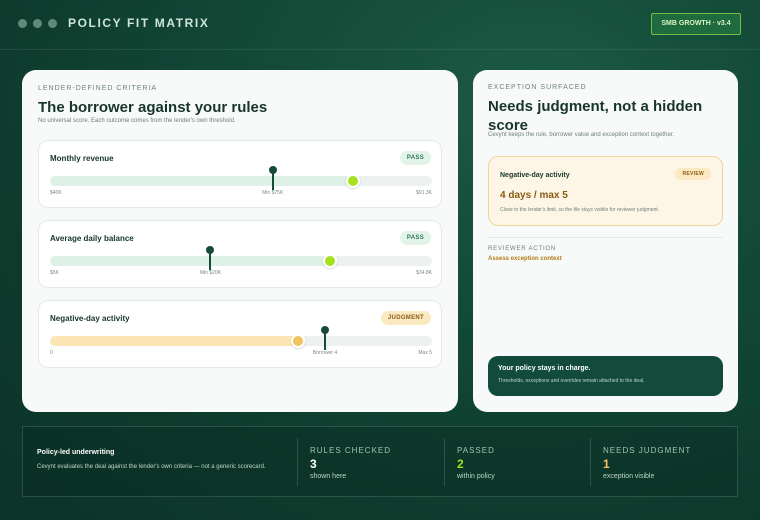 This screenshot has height=520, width=760. What do you see at coordinates (517, 462) in the screenshot?
I see `stat-passed: PASSED 2 within policy` at bounding box center [517, 462].